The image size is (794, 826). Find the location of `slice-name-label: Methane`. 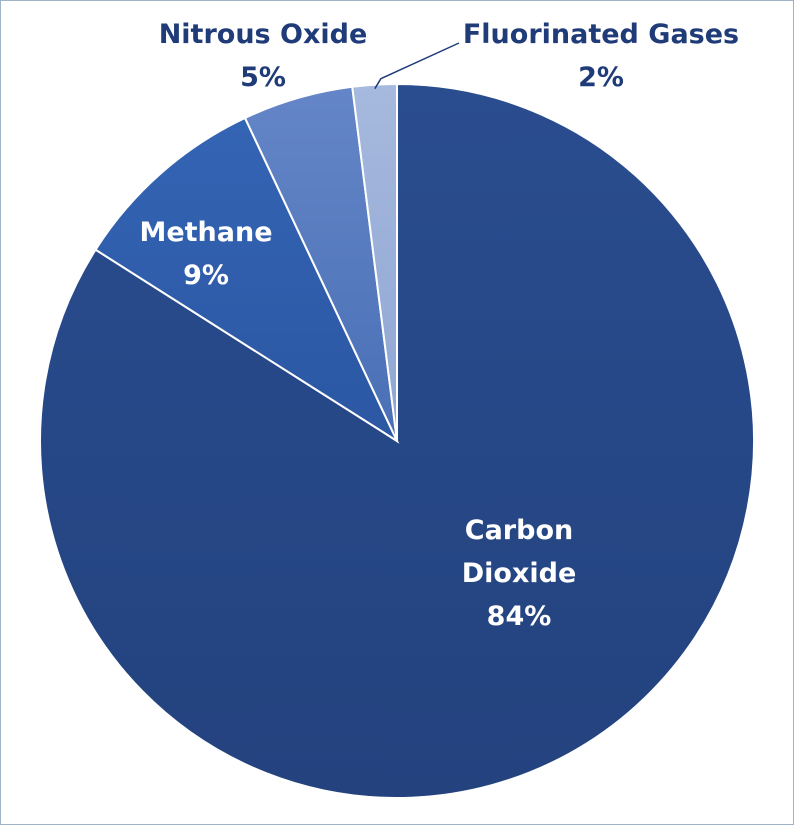

slice-name-label: Methane is located at coordinates (205, 232).